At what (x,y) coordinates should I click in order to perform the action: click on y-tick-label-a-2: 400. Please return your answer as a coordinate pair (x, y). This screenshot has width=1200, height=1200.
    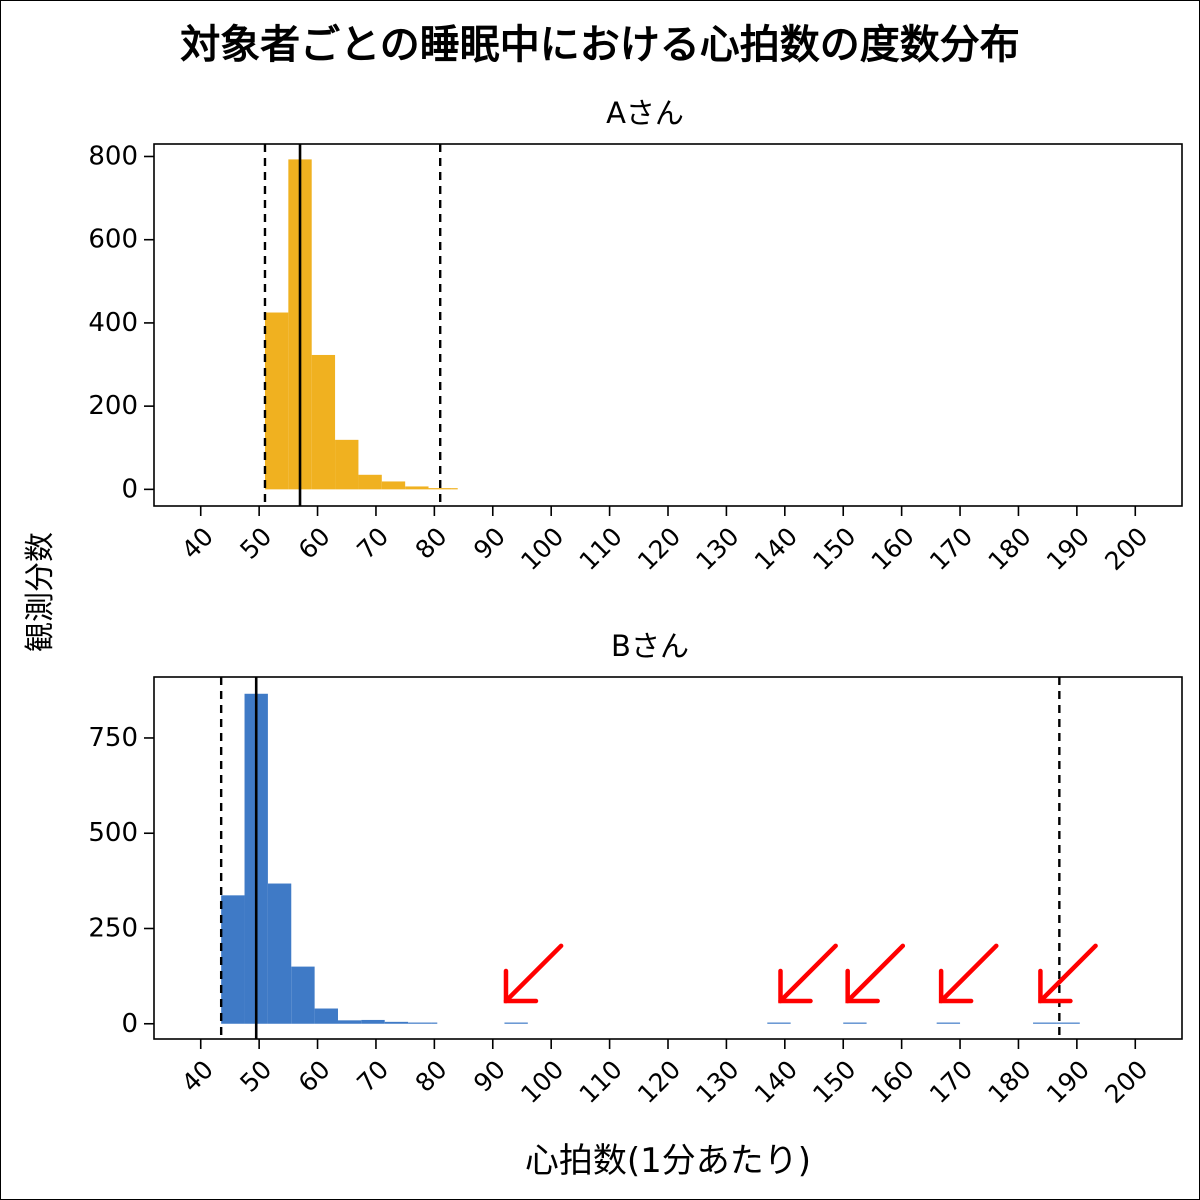
    Looking at the image, I should click on (113, 323).